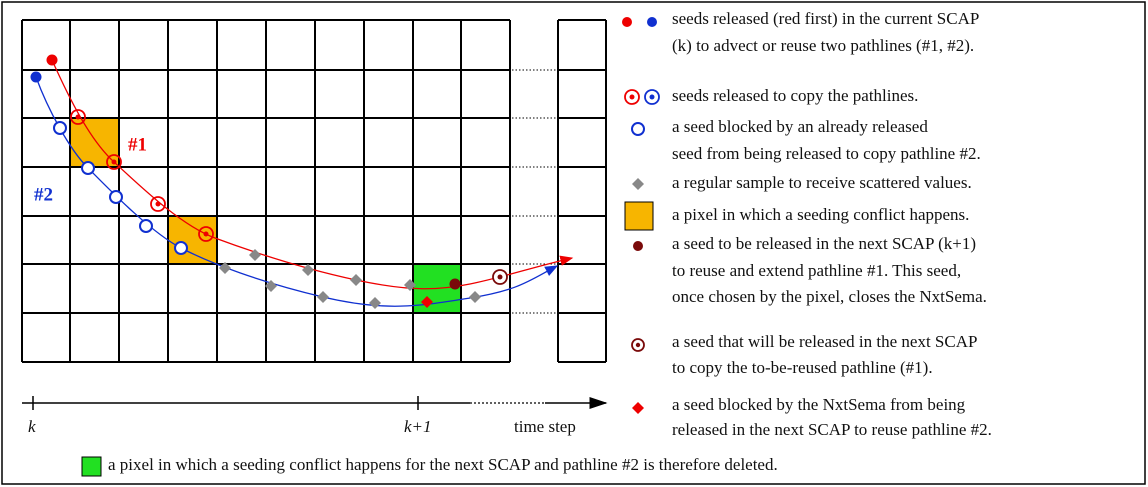  What do you see at coordinates (43, 194) in the screenshot?
I see `pathline-2-label: #2` at bounding box center [43, 194].